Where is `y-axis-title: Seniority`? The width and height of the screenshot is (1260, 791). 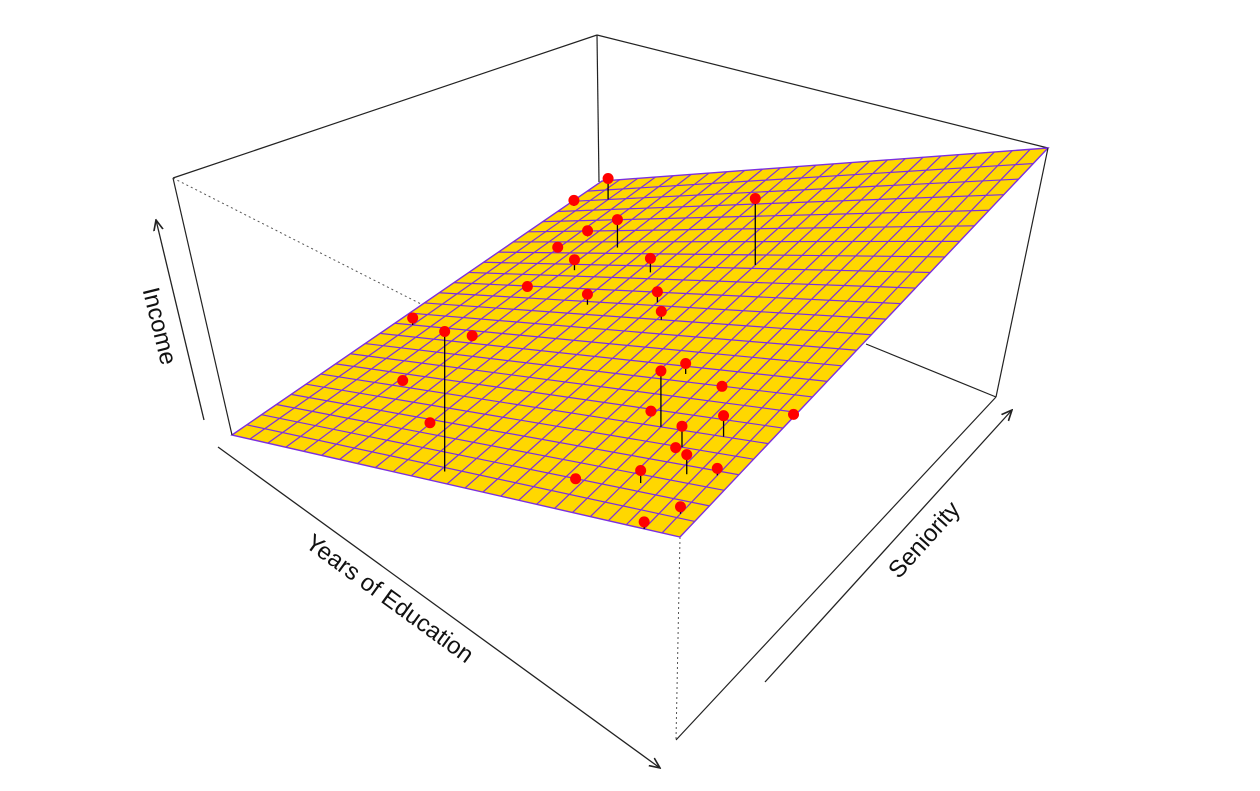 y-axis-title: Seniority is located at coordinates (924, 539).